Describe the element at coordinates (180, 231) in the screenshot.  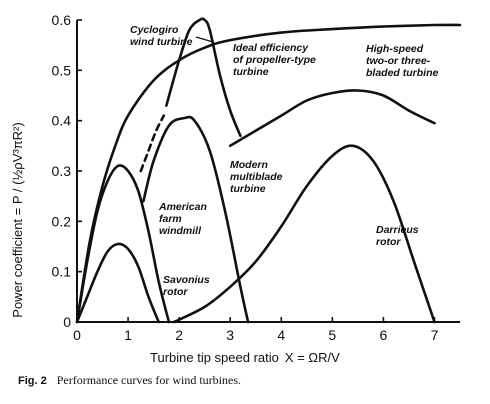
I see `annotation-line: windmill` at that location.